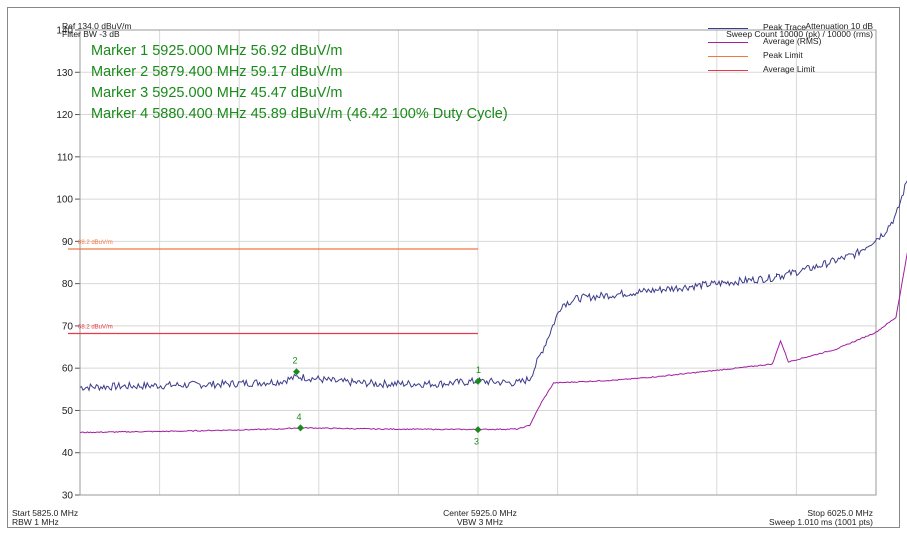  What do you see at coordinates (64, 200) in the screenshot?
I see `y-tick-label: 100` at bounding box center [64, 200].